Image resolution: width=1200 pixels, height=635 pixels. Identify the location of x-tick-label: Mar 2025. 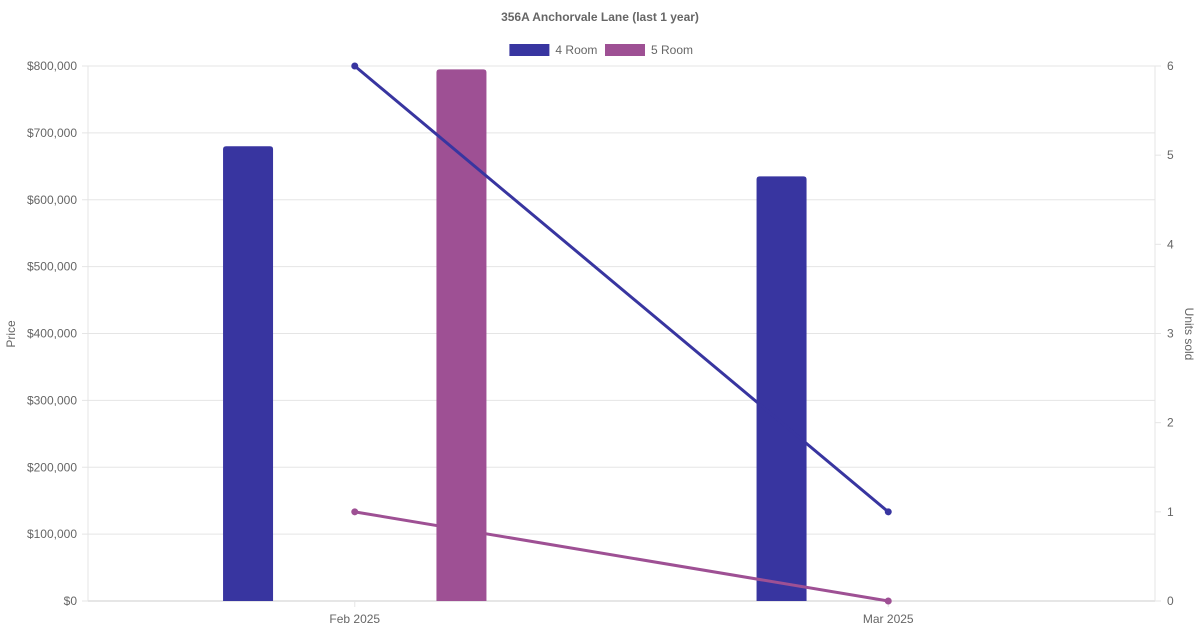
(888, 619).